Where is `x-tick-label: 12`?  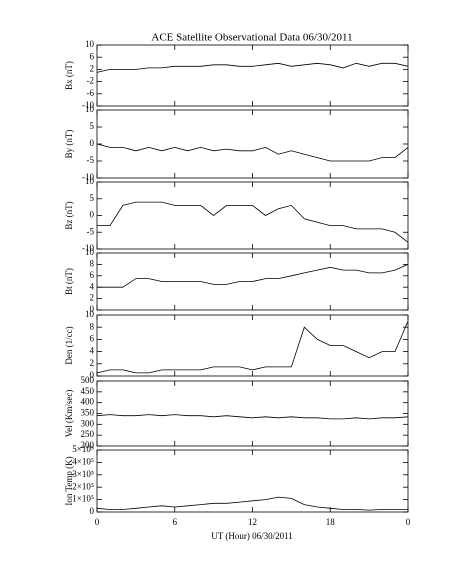
x-tick-label: 12 is located at coordinates (252, 522).